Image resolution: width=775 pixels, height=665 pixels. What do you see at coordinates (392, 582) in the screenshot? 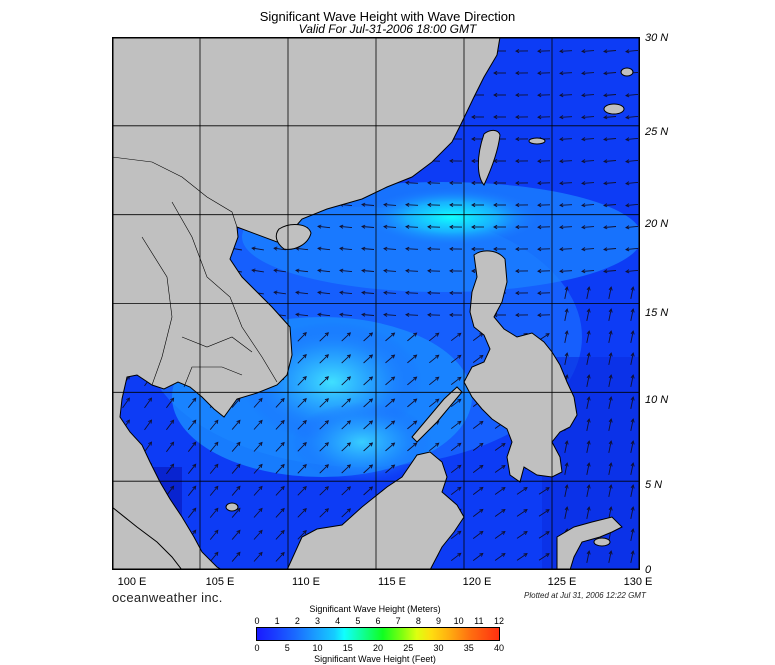
I see `lon-label-115e: 115 E` at bounding box center [392, 582].